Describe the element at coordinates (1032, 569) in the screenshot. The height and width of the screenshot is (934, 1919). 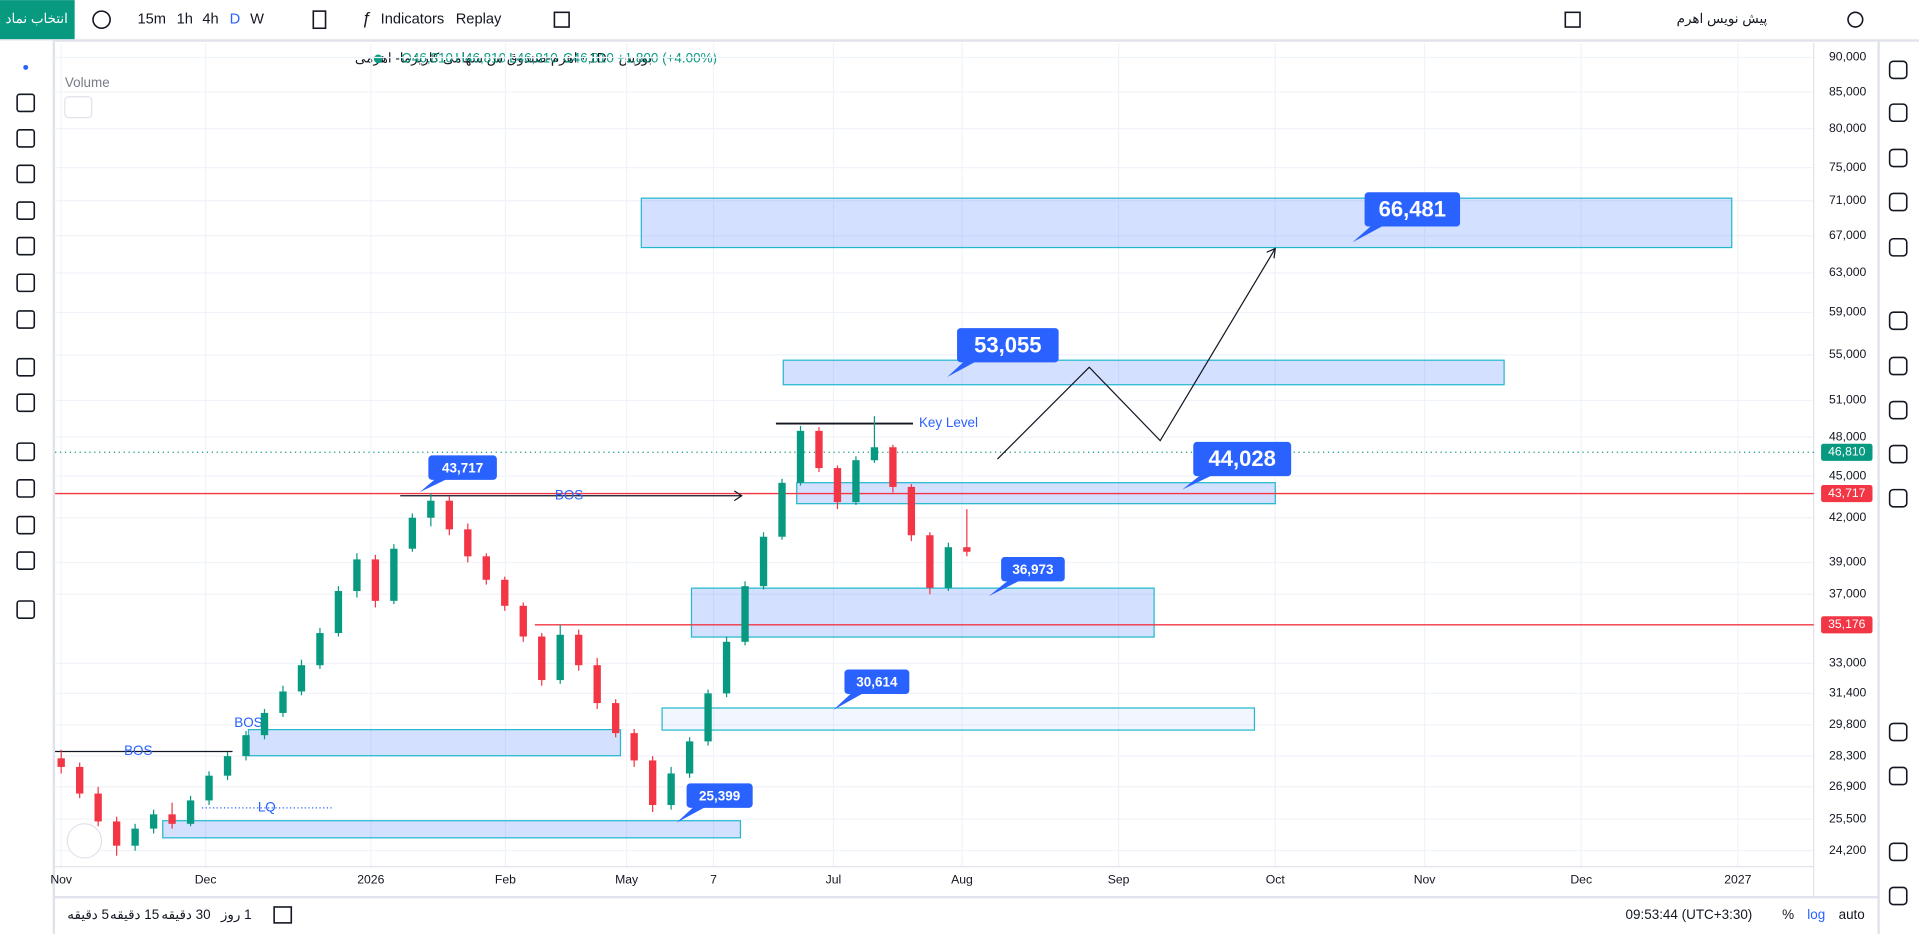
I see `callout-label: 36,973` at that location.